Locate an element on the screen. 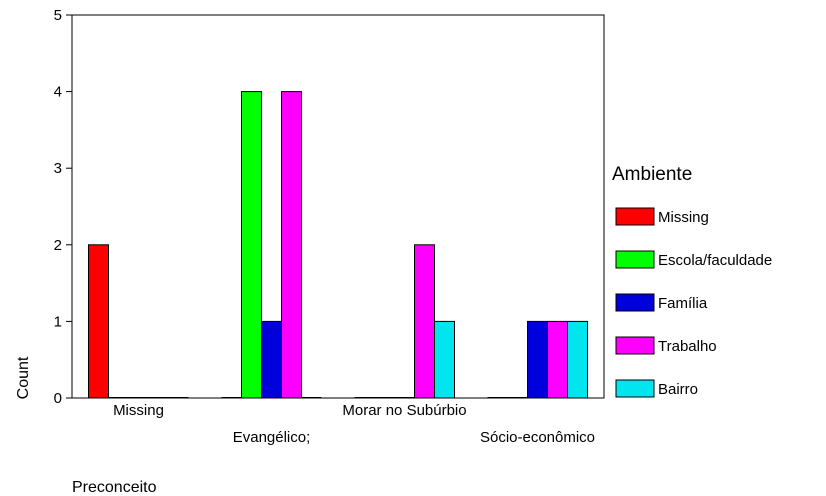  y-axis-title: Count is located at coordinates (23, 377).